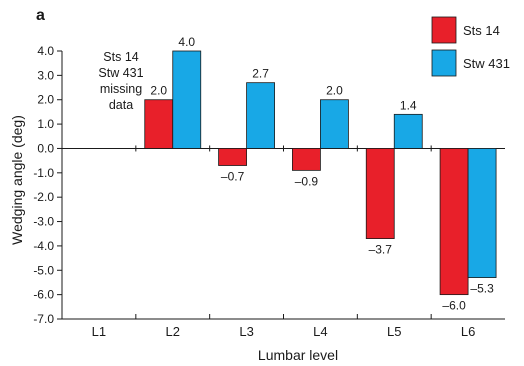 This screenshot has height=366, width=524. I want to click on y-tick-label: -1.0, so click(43, 173).